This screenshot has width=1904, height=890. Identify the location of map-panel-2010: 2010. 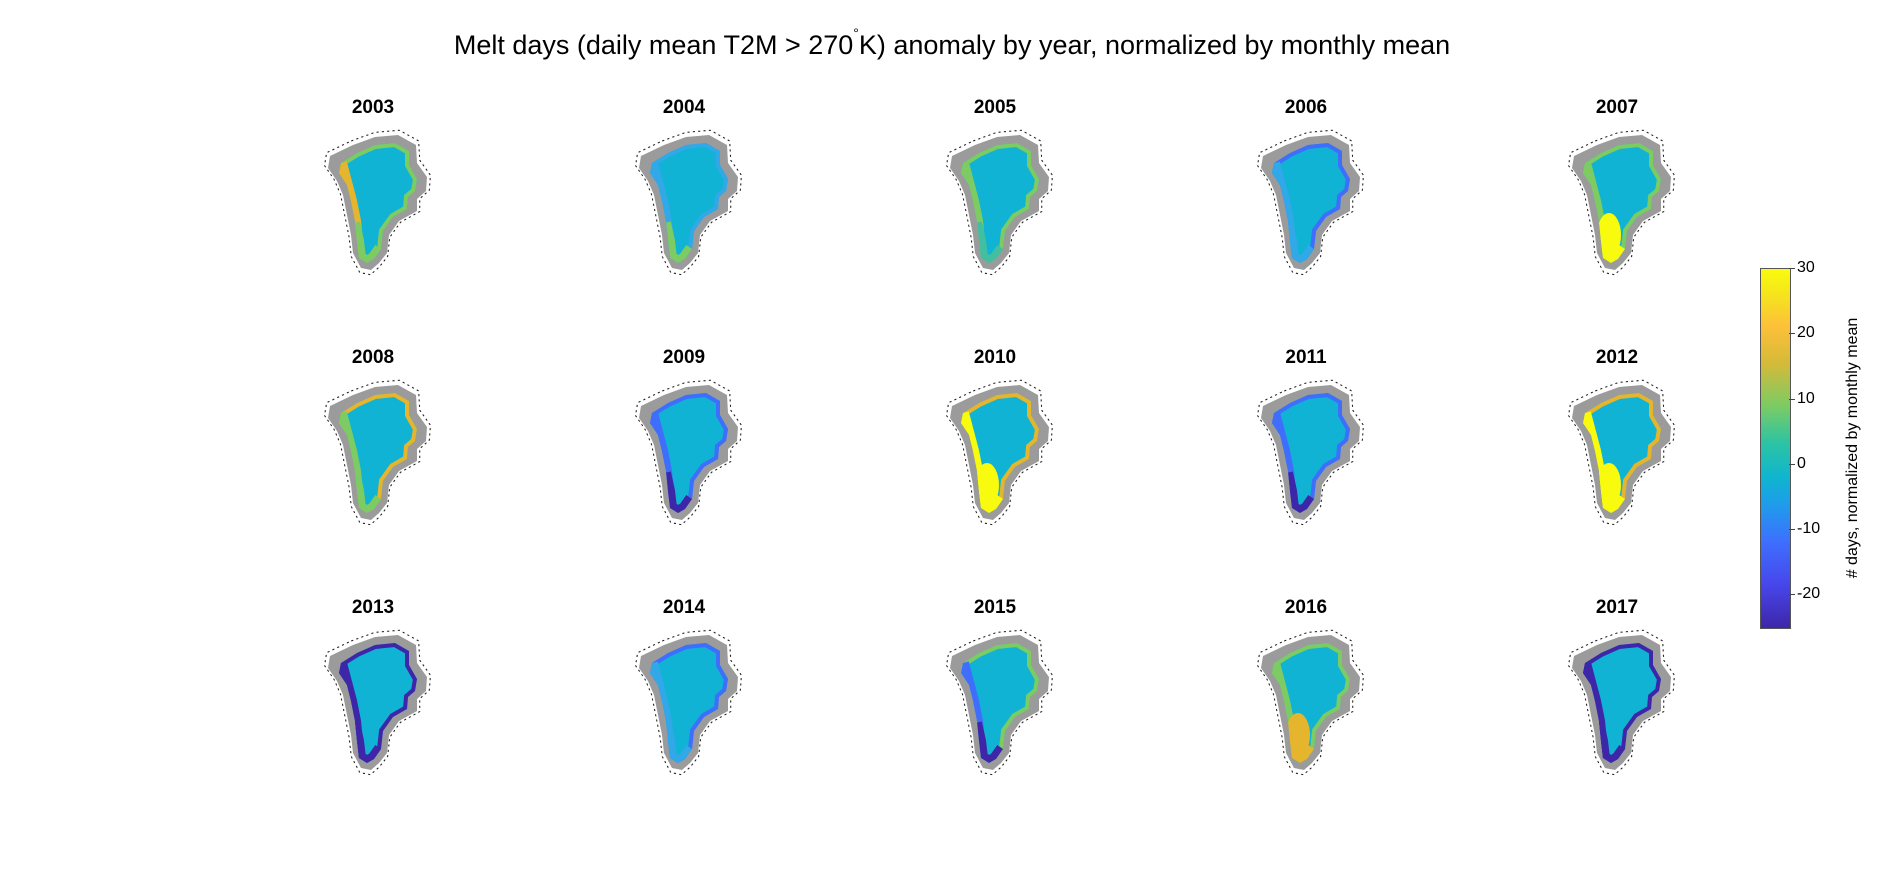
(1020, 452).